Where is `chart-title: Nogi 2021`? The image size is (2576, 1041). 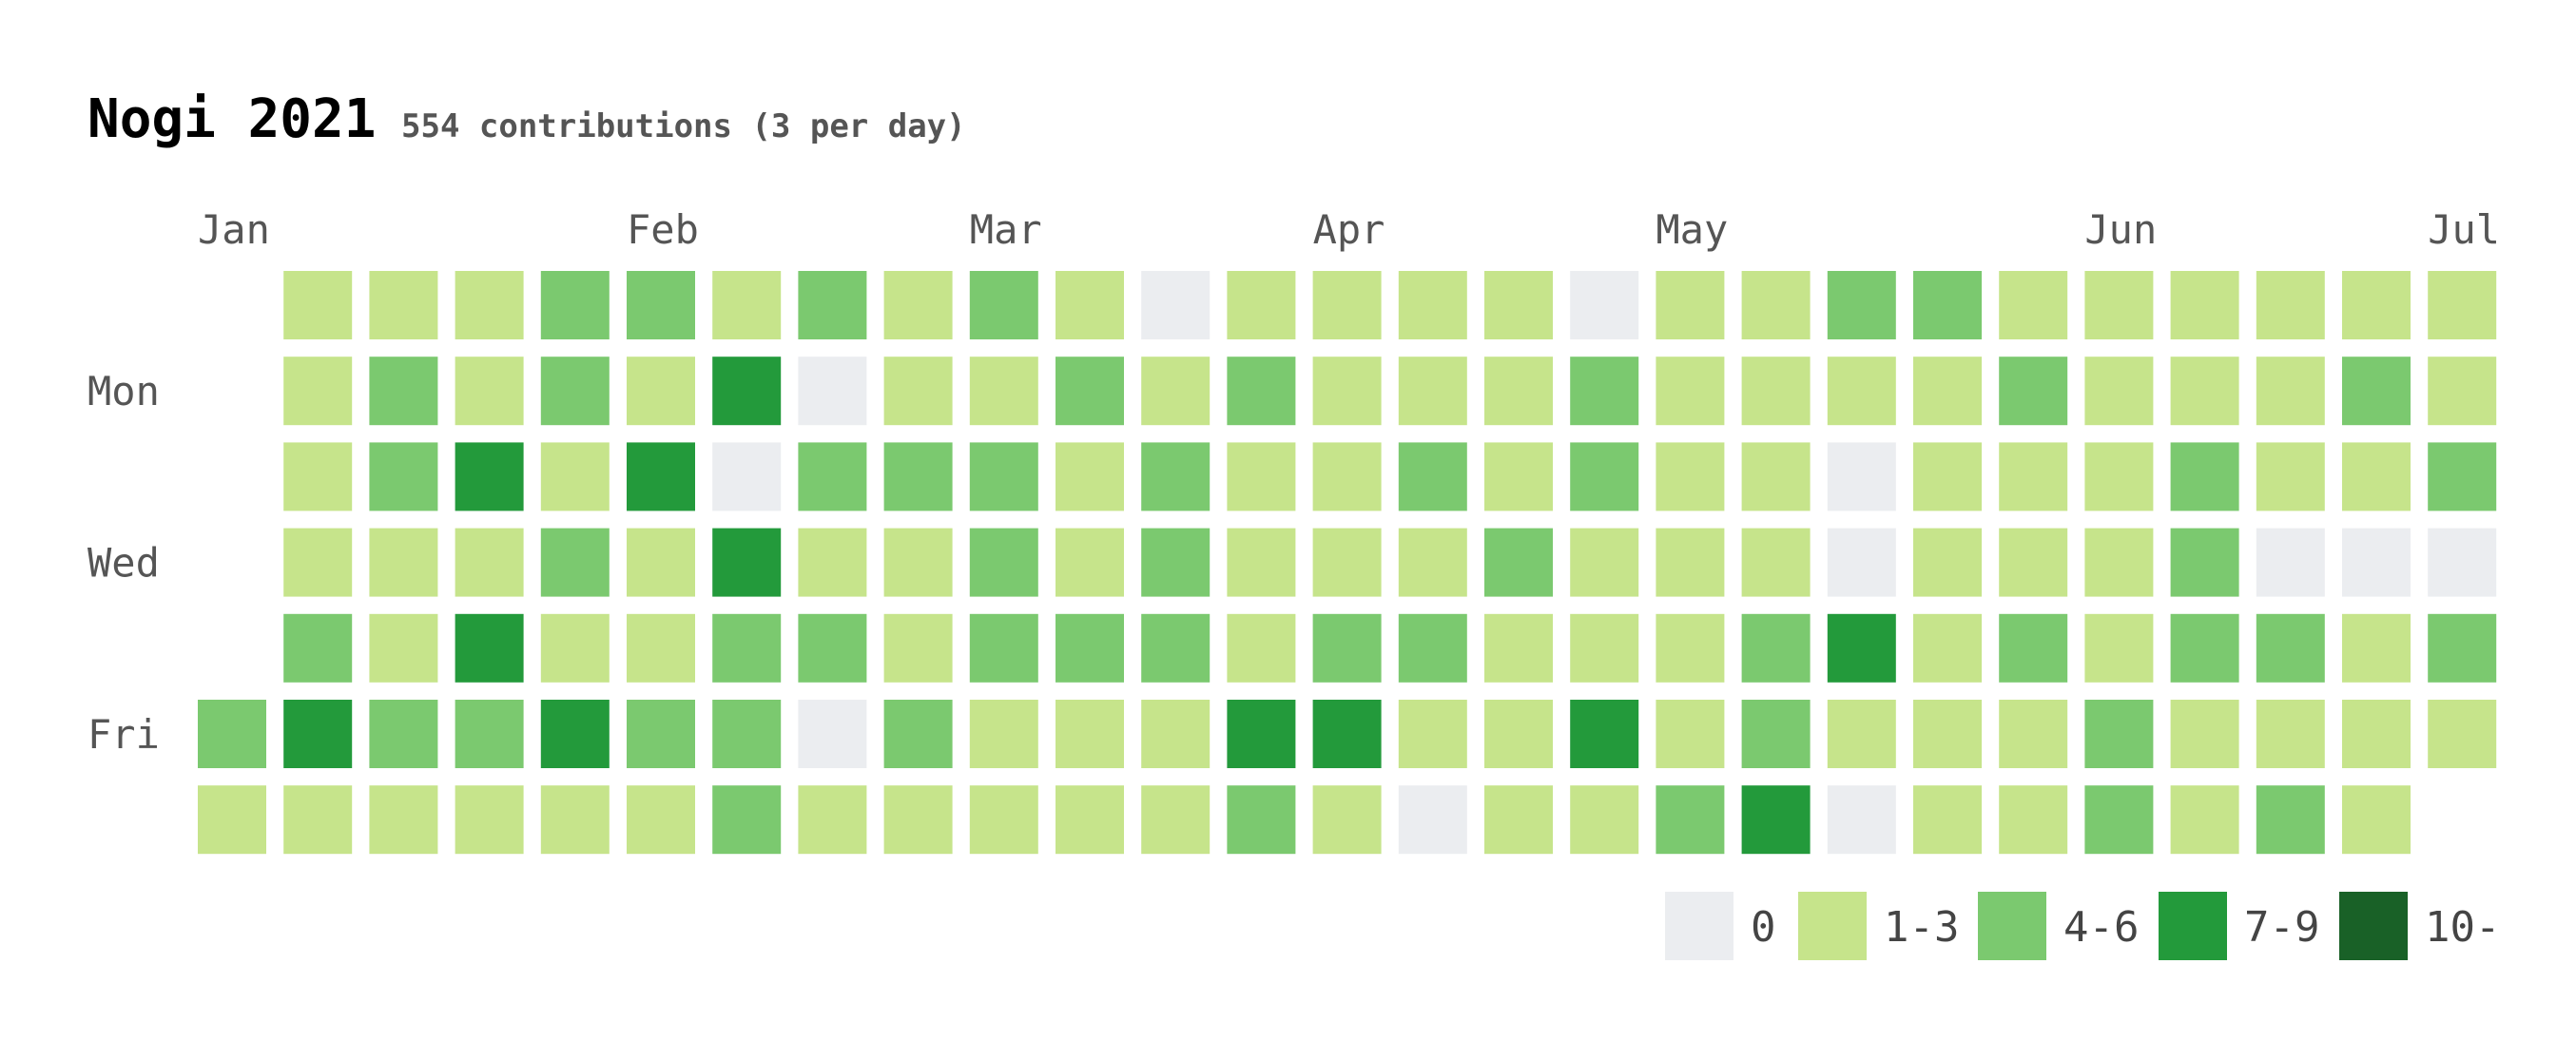 chart-title: Nogi 2021 is located at coordinates (231, 119).